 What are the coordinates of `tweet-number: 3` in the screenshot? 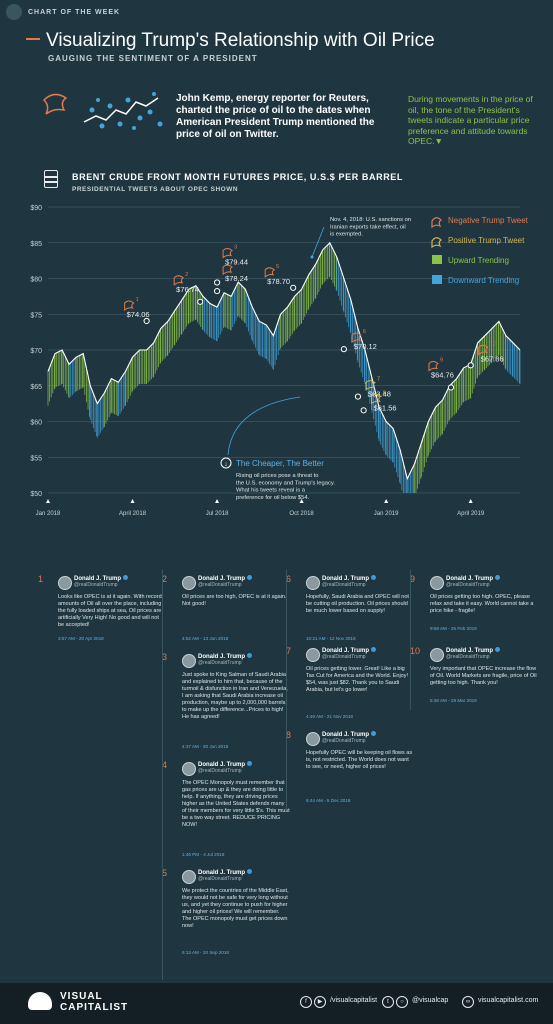 It's located at (165, 657).